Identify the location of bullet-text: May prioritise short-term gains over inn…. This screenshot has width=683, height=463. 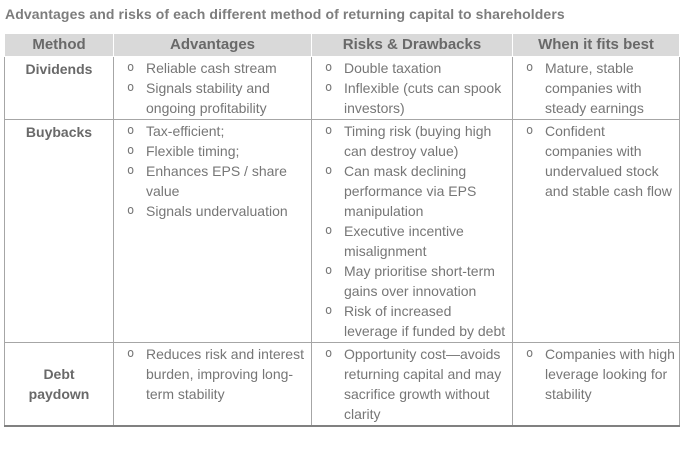
(419, 281).